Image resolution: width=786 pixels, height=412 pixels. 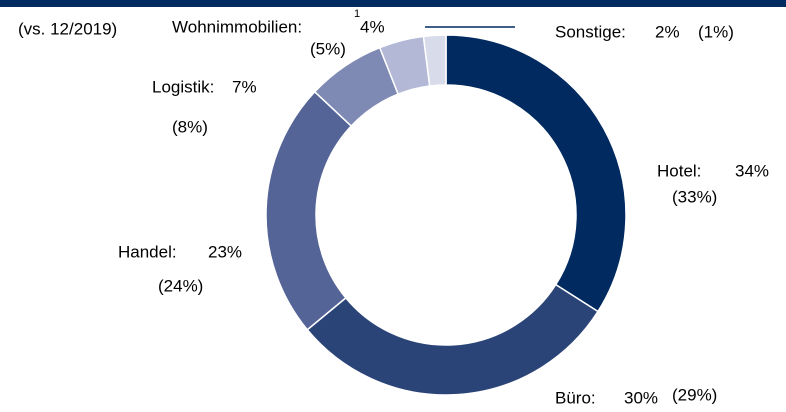 I want to click on category-label: Logistik:, so click(x=183, y=86).